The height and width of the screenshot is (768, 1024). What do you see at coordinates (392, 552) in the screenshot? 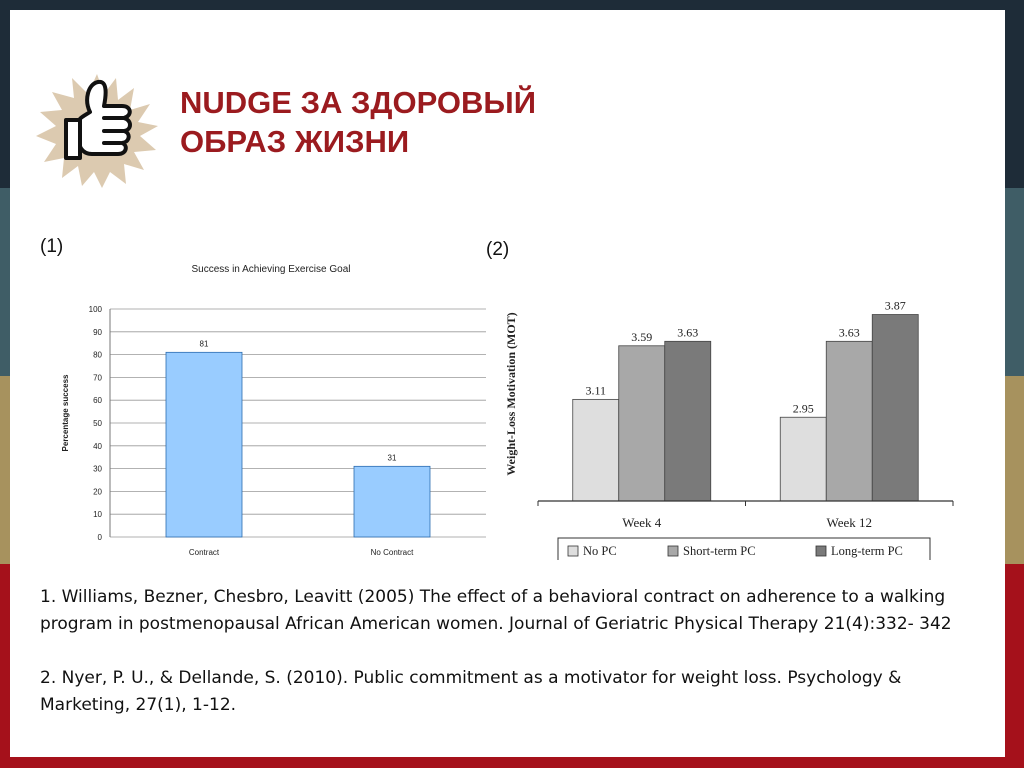
I see `chart-1-category-label: No Contract` at bounding box center [392, 552].